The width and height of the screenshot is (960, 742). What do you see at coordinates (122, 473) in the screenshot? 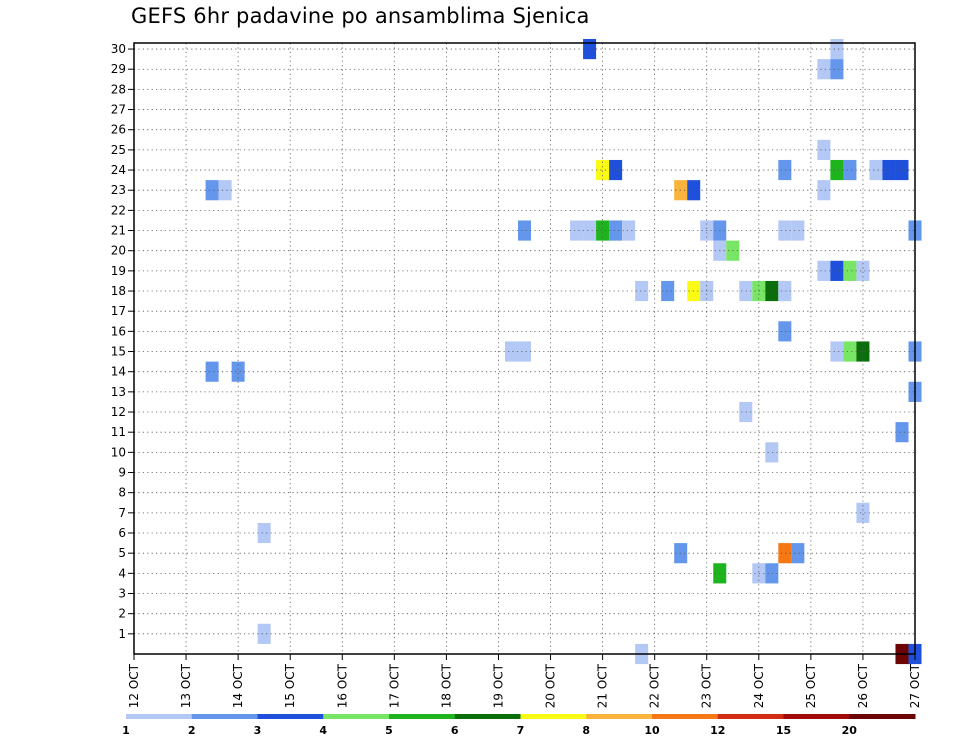
I see `y-tick-label: 9` at bounding box center [122, 473].